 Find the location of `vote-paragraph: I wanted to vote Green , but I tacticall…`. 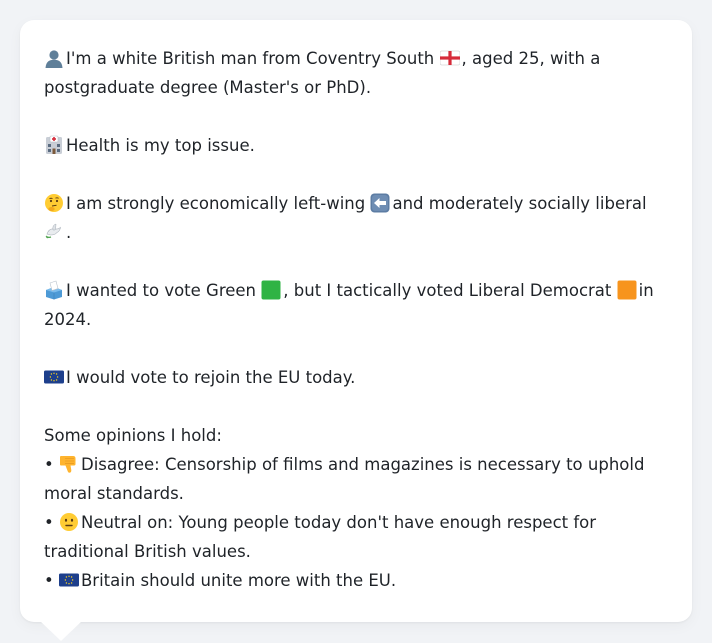

vote-paragraph: I wanted to vote Green , but I tacticall… is located at coordinates (356, 305).